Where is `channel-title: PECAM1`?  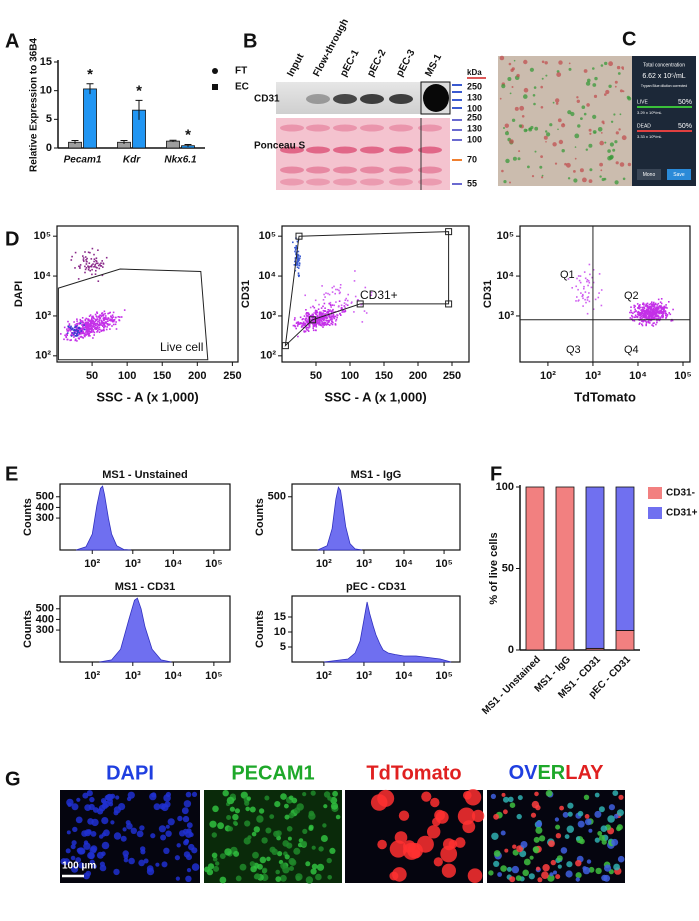
channel-title: PECAM1 is located at coordinates (272, 773).